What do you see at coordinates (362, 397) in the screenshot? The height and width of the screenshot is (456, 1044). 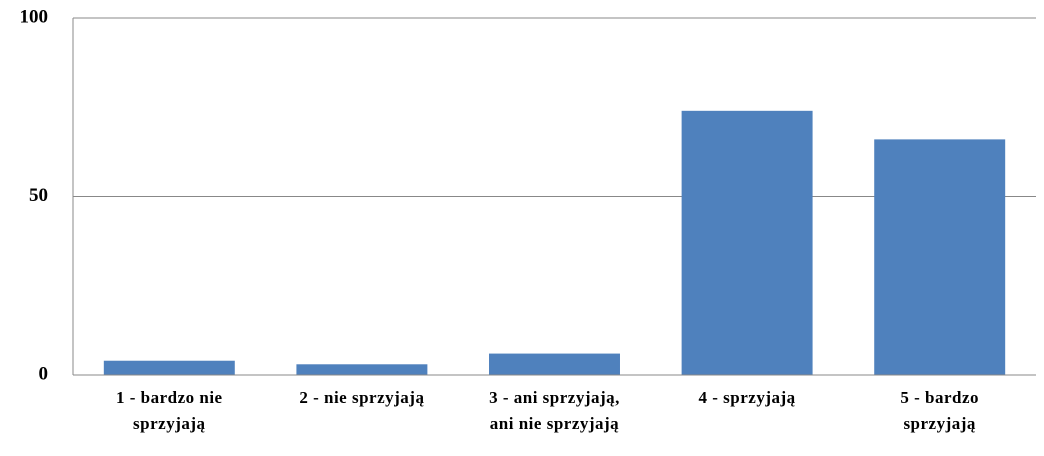 I see `x-tick-label: 2 - nie sprzyjają` at bounding box center [362, 397].